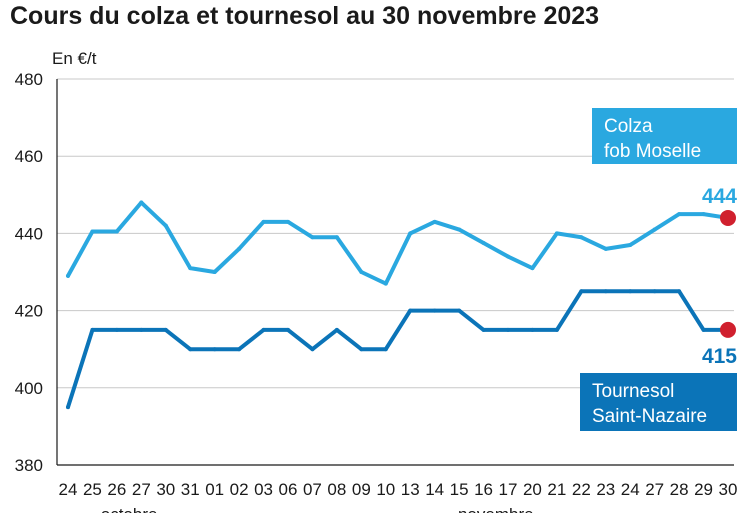 The height and width of the screenshot is (513, 747). I want to click on y-tick-label: 420, so click(29, 311).